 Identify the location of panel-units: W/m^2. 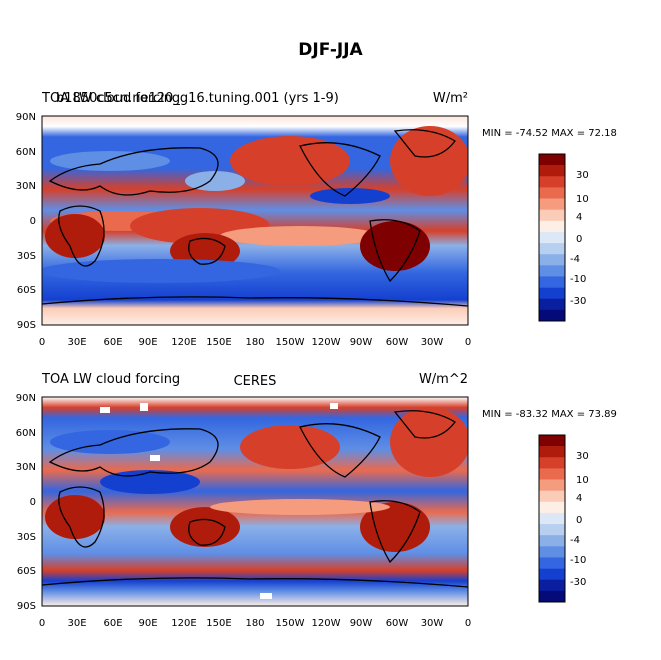
(443, 379).